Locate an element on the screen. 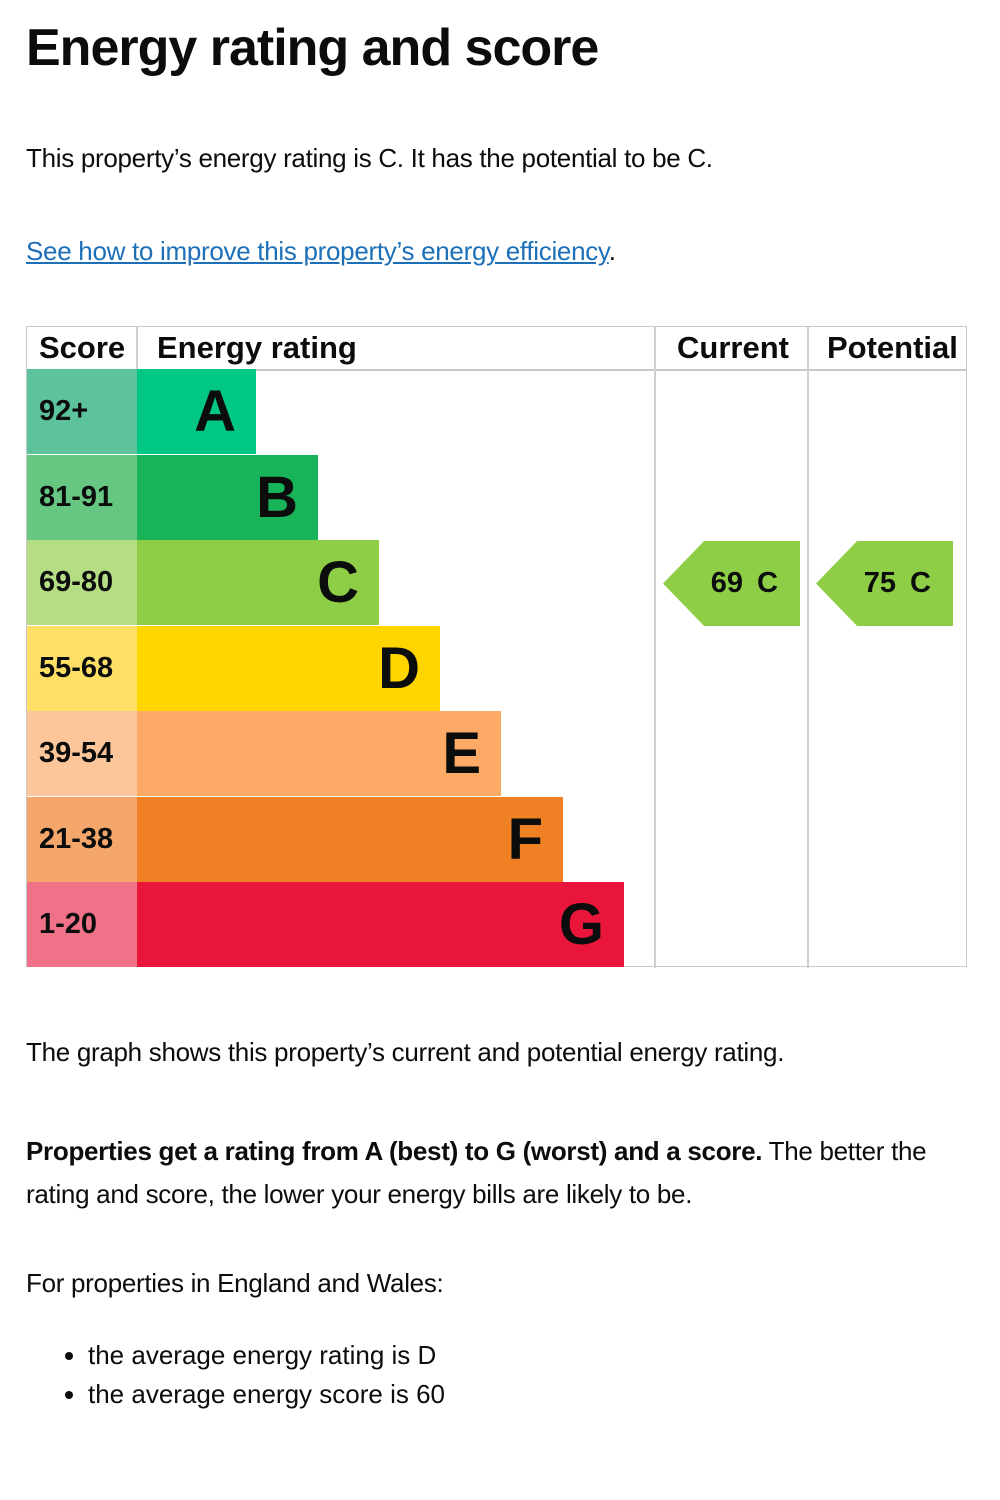  band-score: 81-91 is located at coordinates (82, 497).